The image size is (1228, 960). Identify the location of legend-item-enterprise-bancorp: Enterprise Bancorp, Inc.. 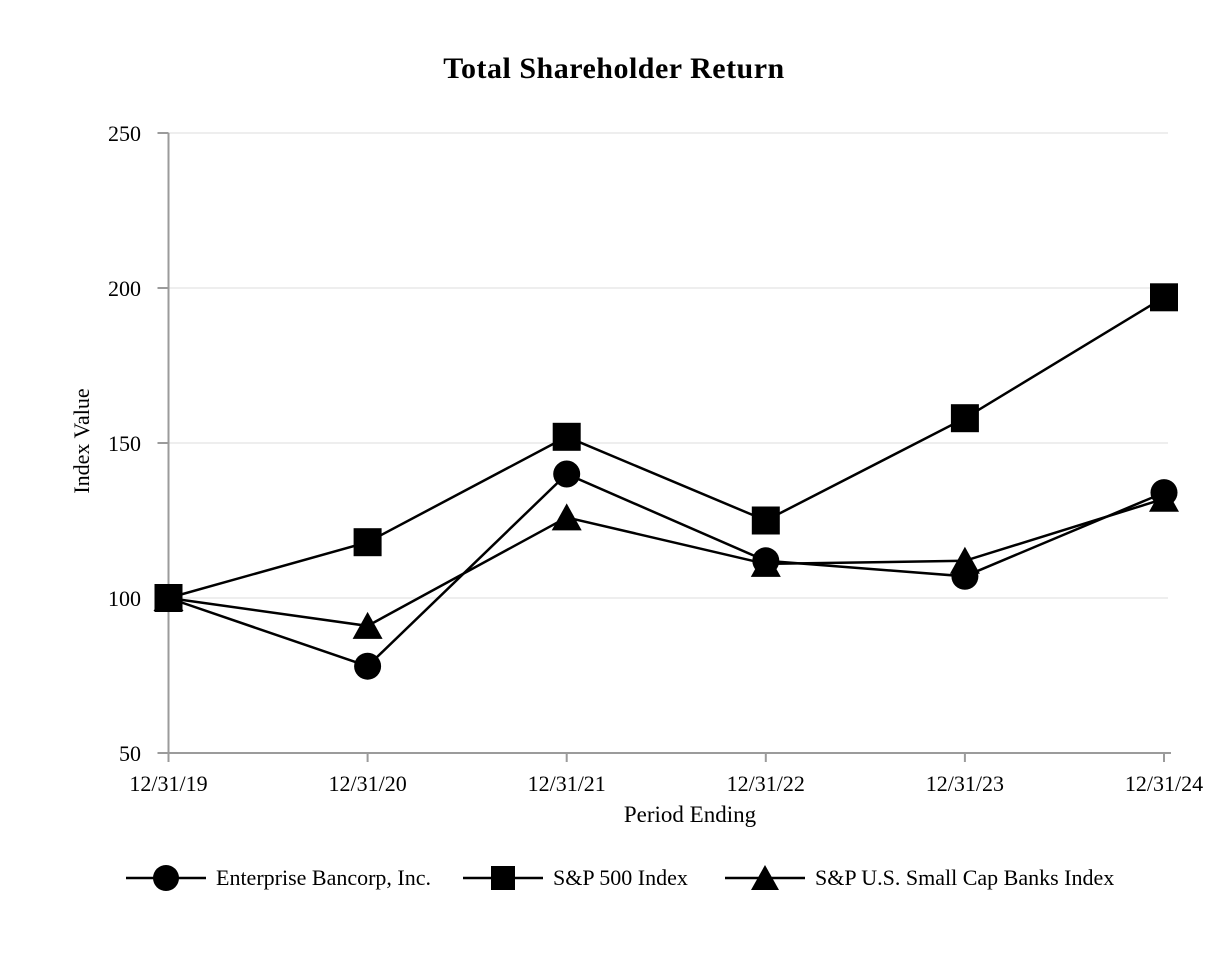
(278, 878).